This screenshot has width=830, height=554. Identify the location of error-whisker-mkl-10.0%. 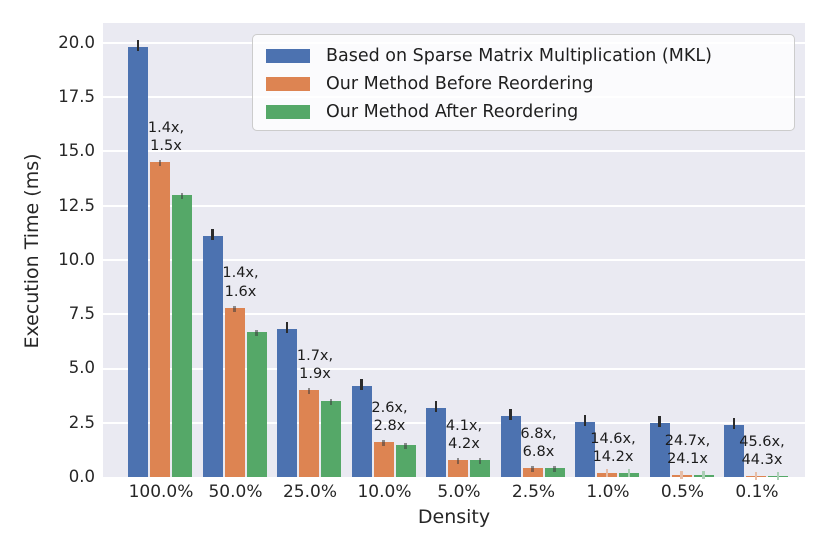
(361, 384).